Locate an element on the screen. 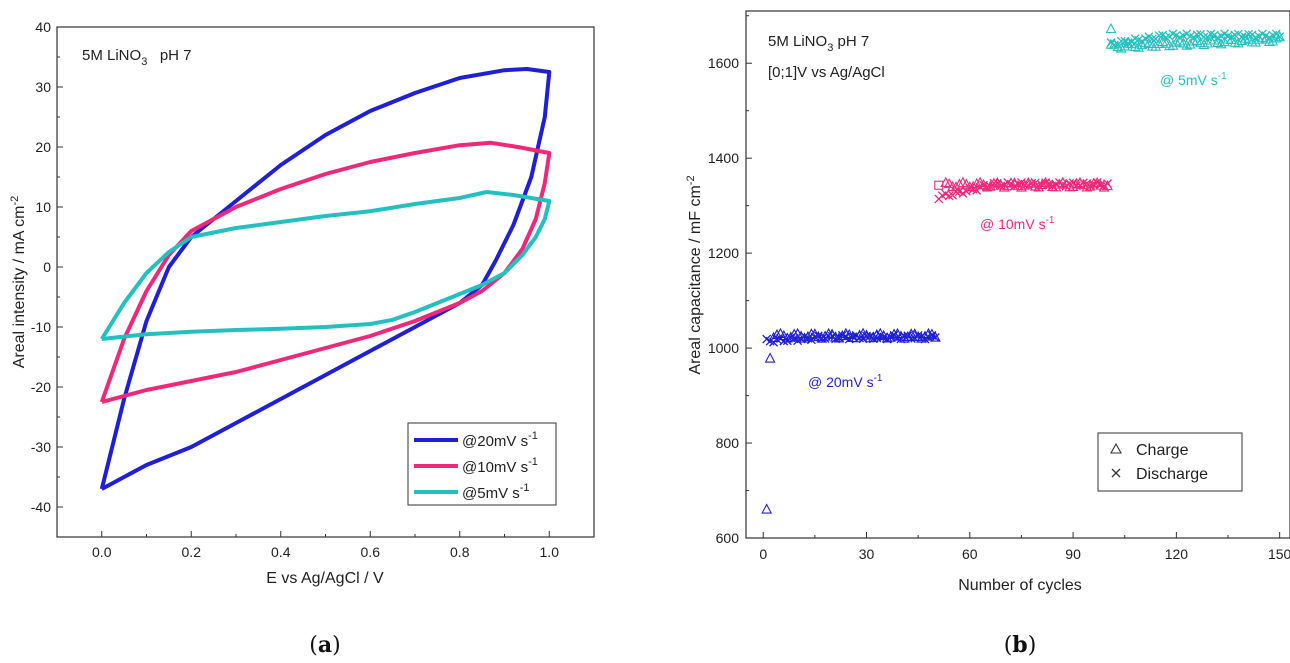 The height and width of the screenshot is (663, 1290). panel-b-segment-label: @ 20mV s-1 is located at coordinates (845, 381).